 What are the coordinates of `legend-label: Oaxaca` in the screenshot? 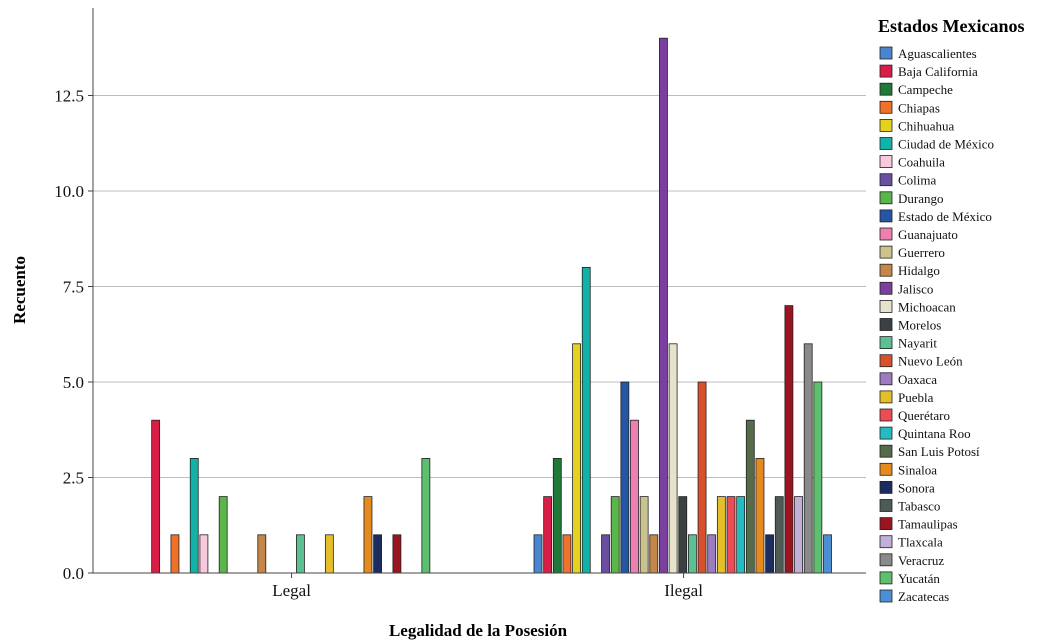 It's located at (917, 379).